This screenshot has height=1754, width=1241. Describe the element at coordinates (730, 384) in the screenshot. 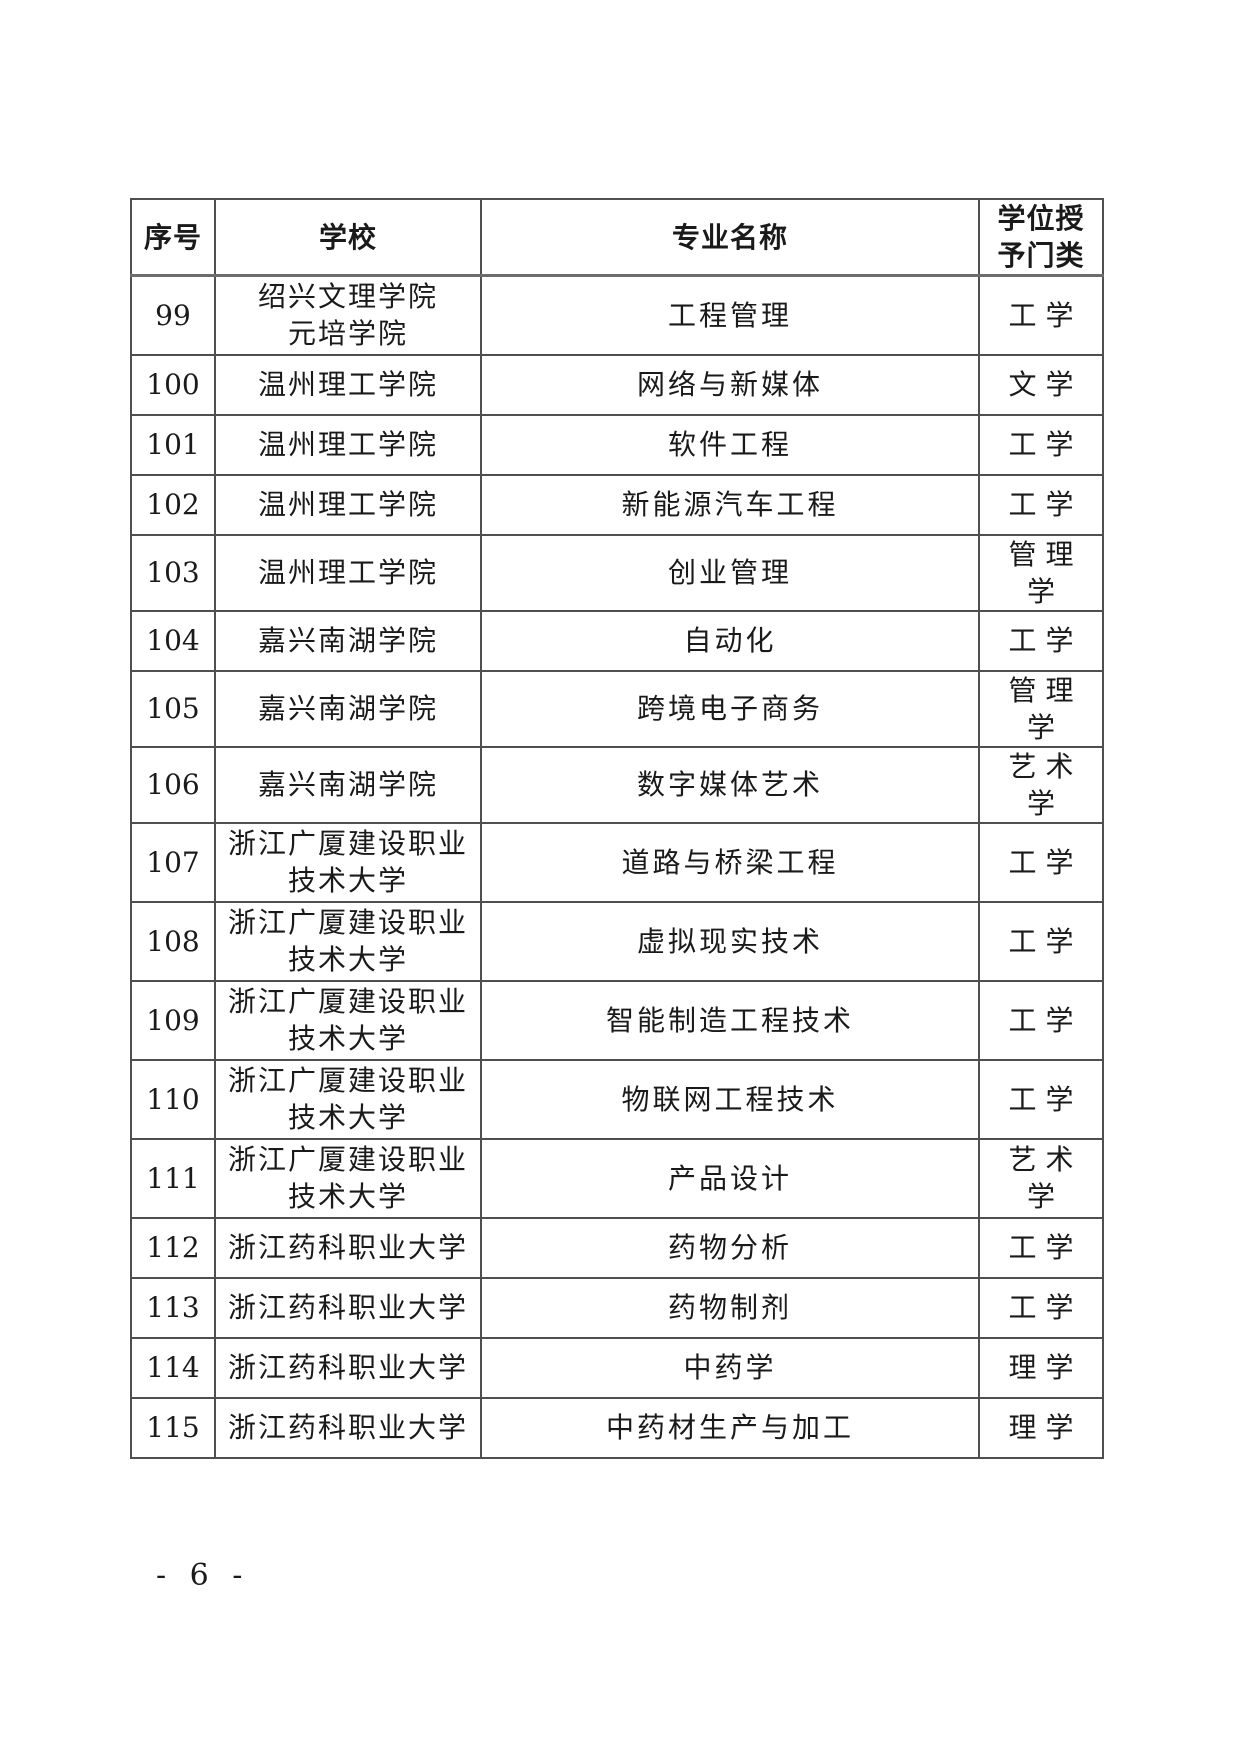

I see `cell-major: 网络与新媒体` at that location.